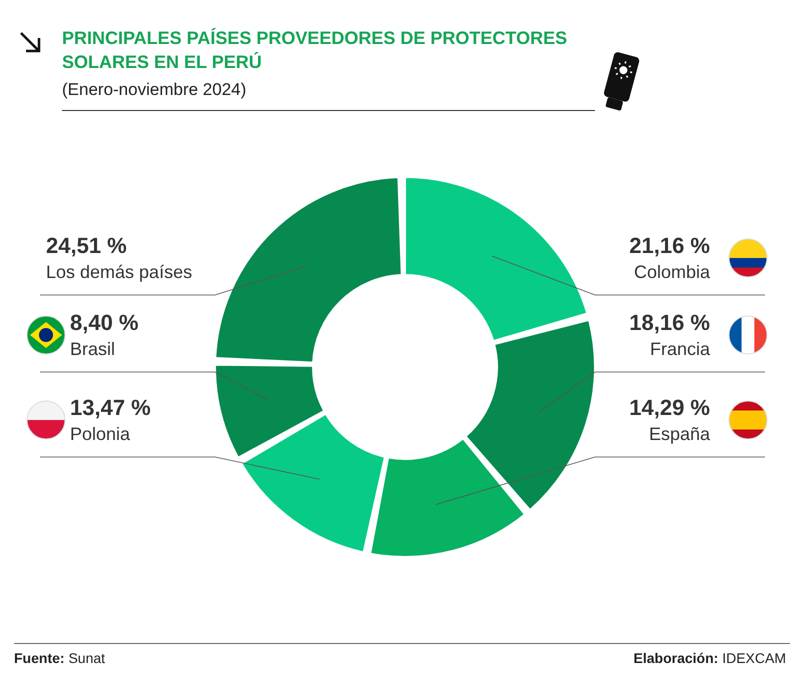 The image size is (800, 678). What do you see at coordinates (679, 434) in the screenshot?
I see `slice-label: España` at bounding box center [679, 434].